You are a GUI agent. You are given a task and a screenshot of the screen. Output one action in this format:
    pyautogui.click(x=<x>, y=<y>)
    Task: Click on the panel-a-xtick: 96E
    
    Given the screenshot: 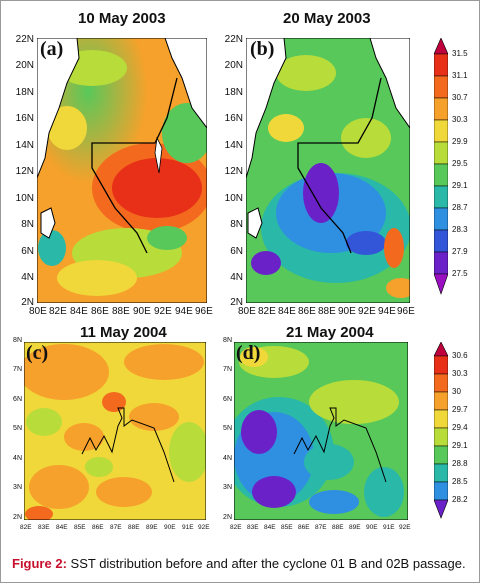 What is the action you would take?
    pyautogui.click(x=204, y=311)
    